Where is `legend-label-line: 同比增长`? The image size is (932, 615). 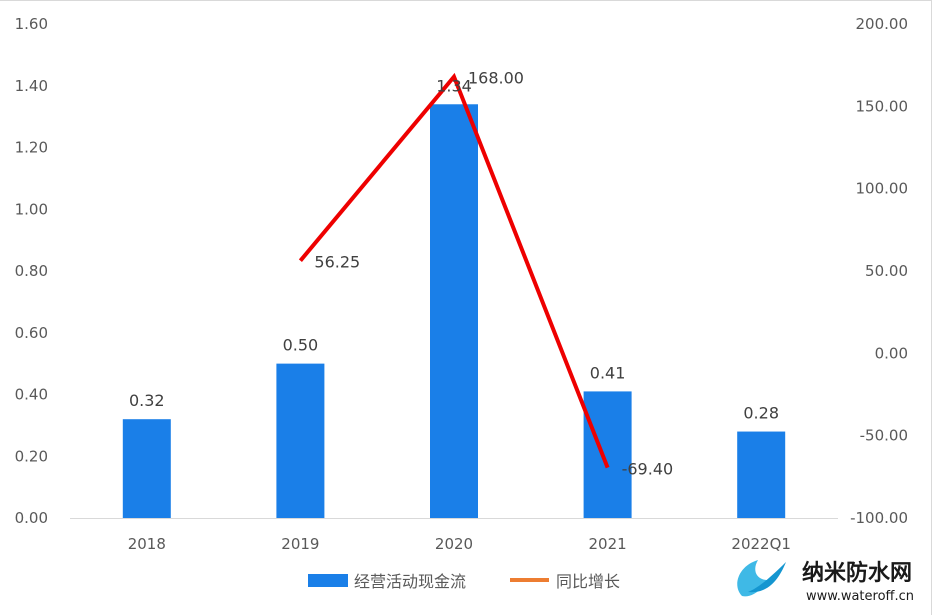
legend-label-line: 同比增长 is located at coordinates (588, 581).